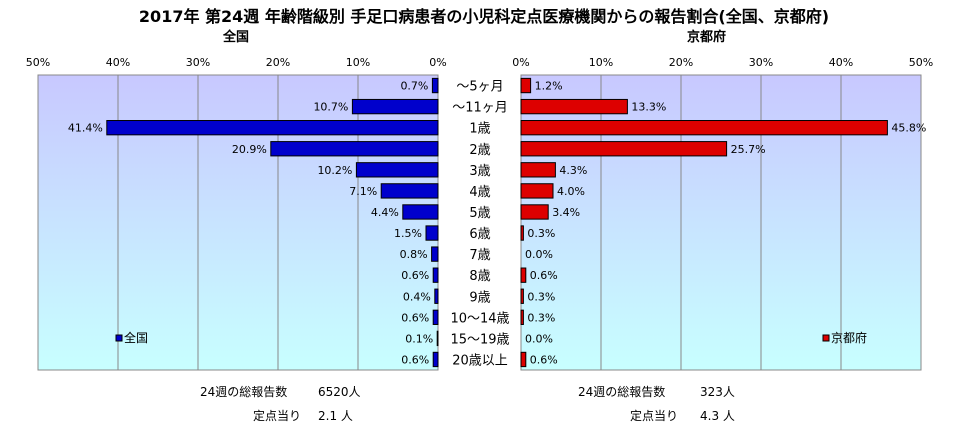 This screenshot has height=430, width=968. What do you see at coordinates (244, 392) in the screenshot?
I see `national-total-label: 24週の総報告数` at bounding box center [244, 392].